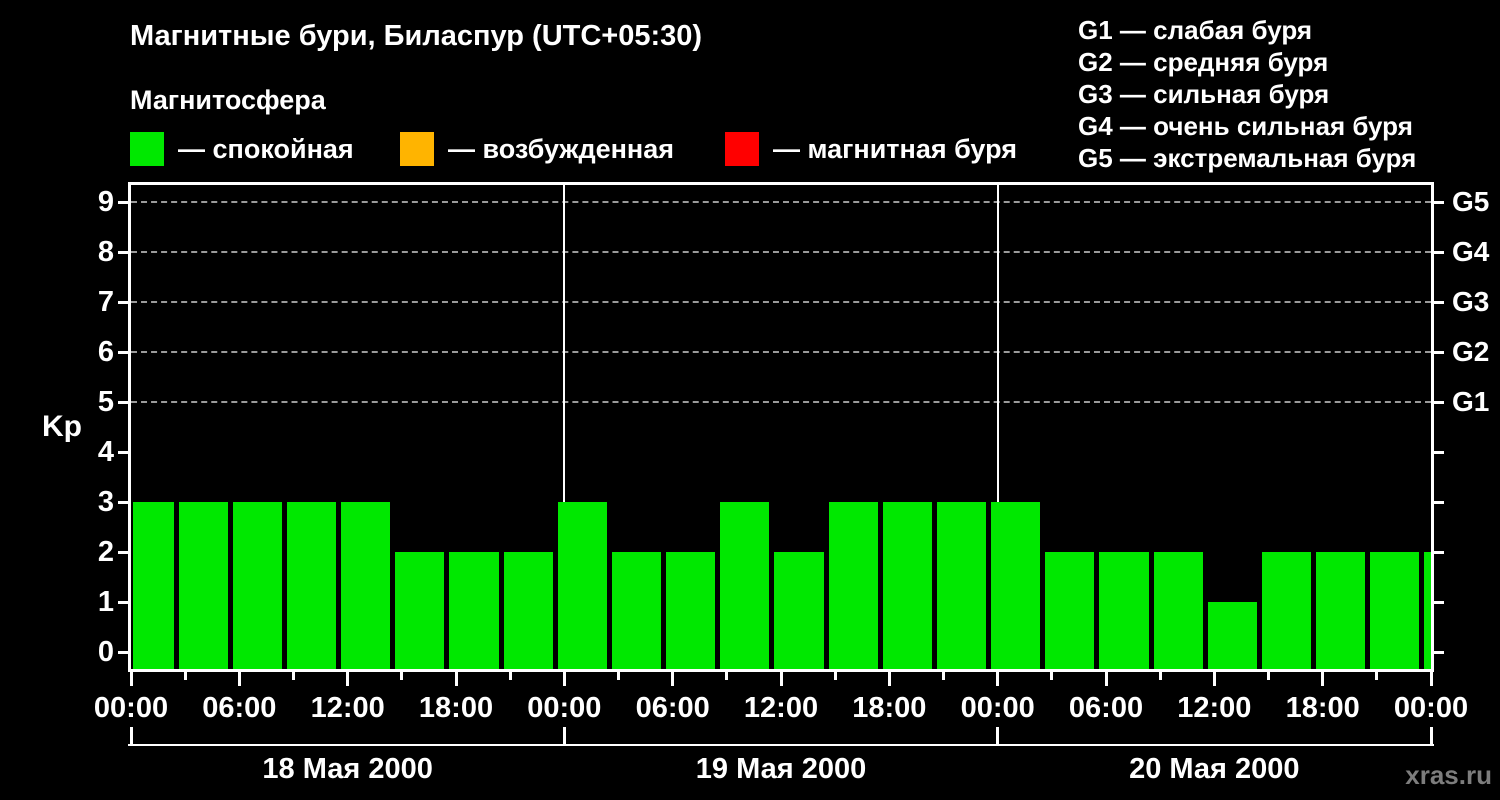  Describe the element at coordinates (1471, 251) in the screenshot. I see `g-scale-label-g4: G4` at that location.